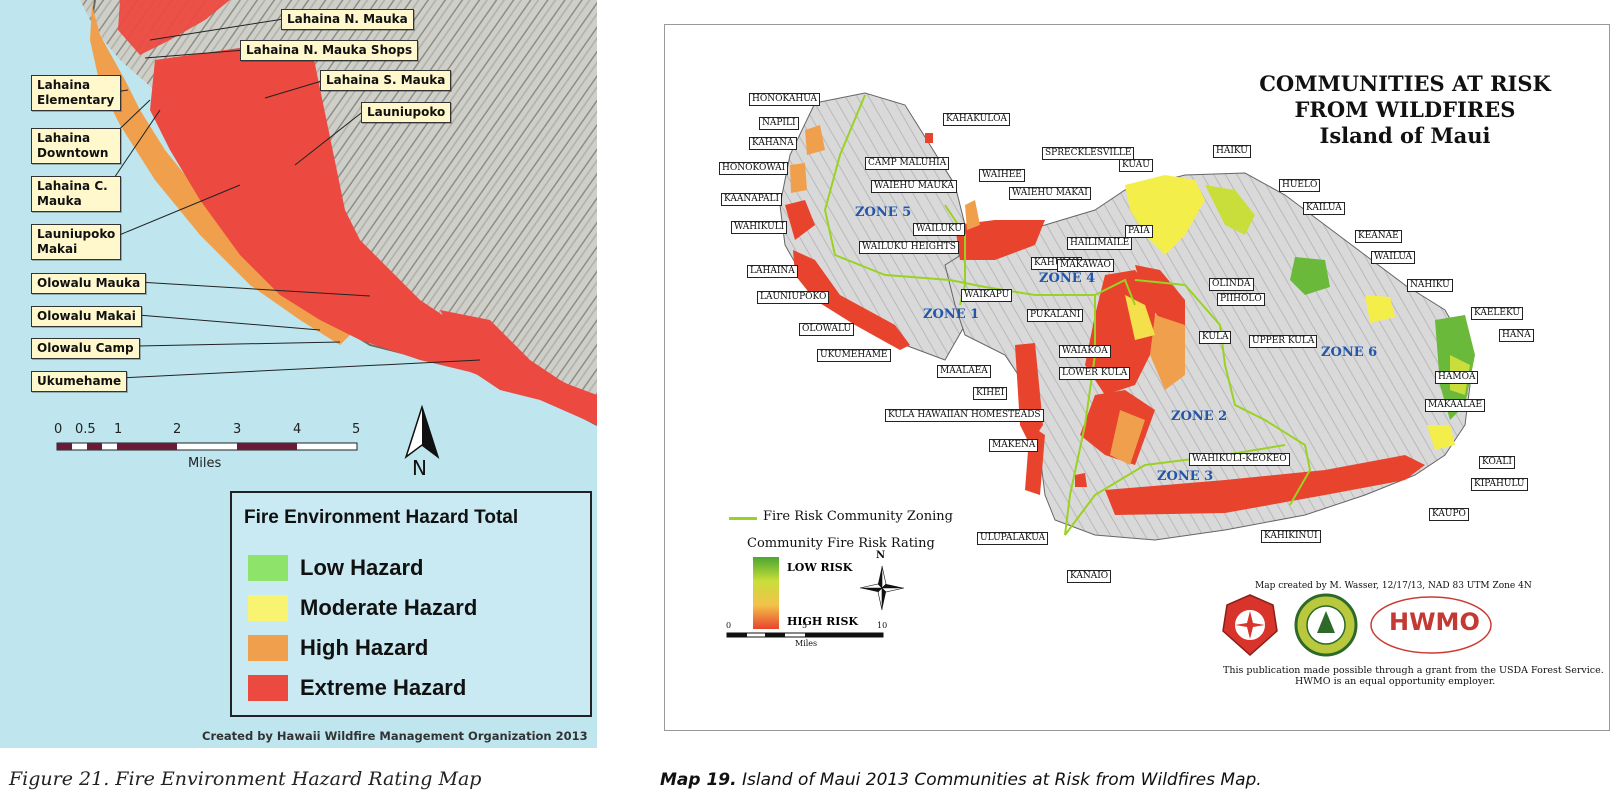 This screenshot has height=804, width=1616. What do you see at coordinates (784, 99) in the screenshot?
I see `label-honokahua: HONOKAHUA` at bounding box center [784, 99].